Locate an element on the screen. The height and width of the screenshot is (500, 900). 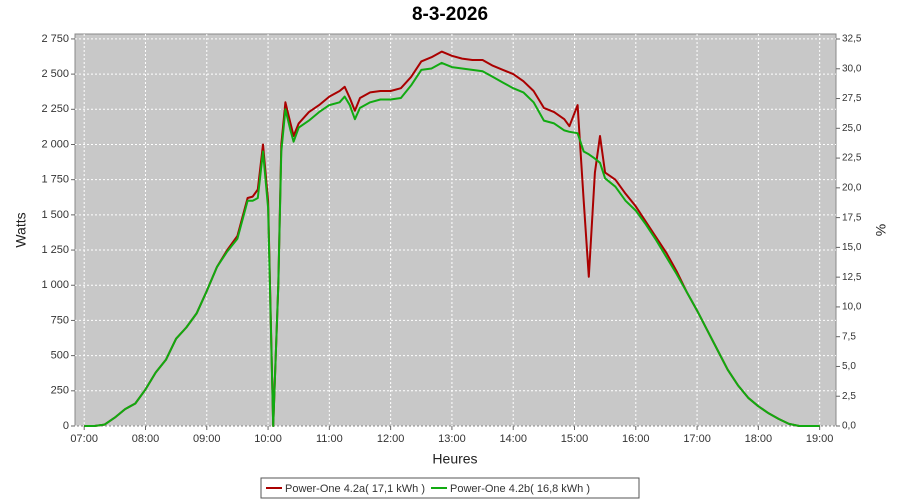
x-axis-title: Heures is located at coordinates (454, 459).